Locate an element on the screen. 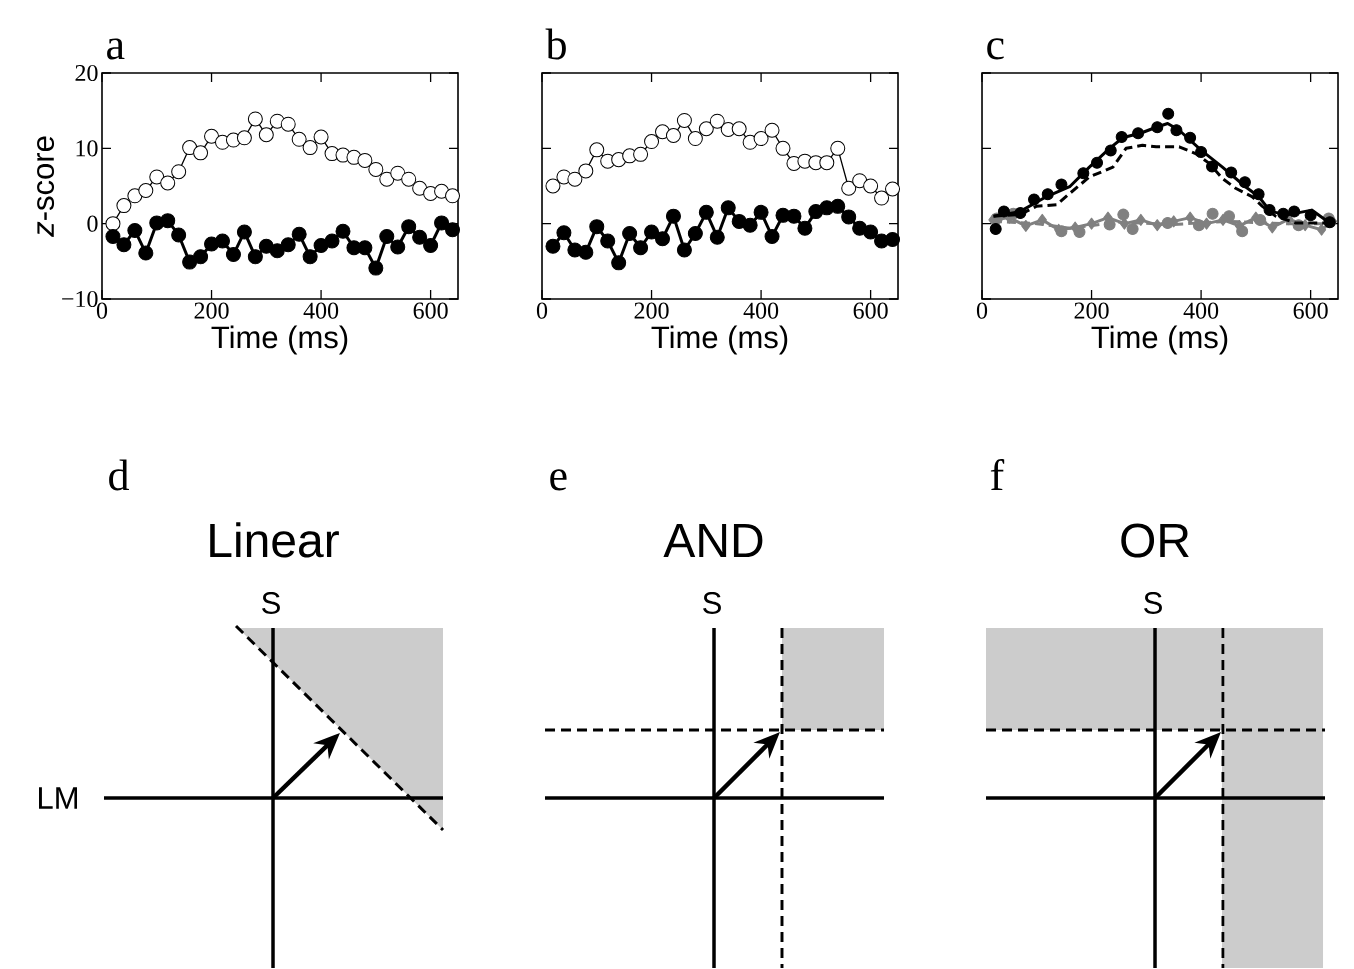  y-tick-label: 10 is located at coordinates (87, 148).